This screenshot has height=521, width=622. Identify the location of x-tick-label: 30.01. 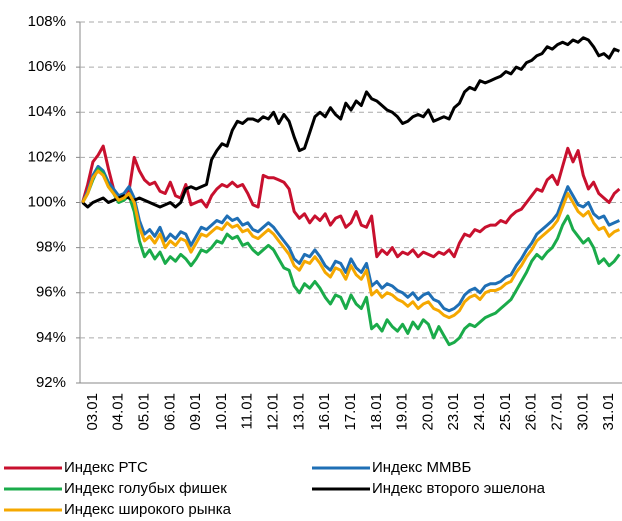
(582, 412).